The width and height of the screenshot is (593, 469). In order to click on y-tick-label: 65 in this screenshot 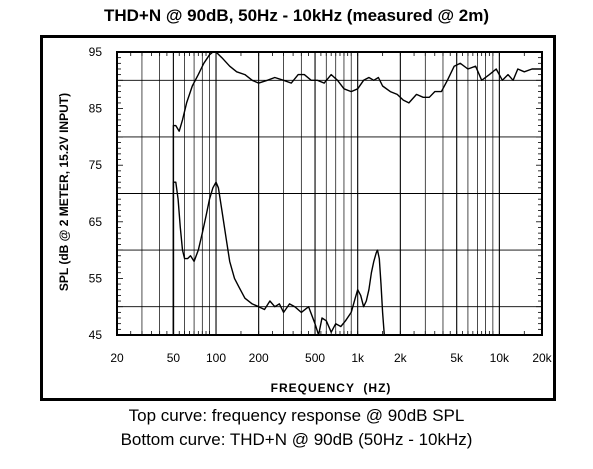, I will do `click(96, 222)`.